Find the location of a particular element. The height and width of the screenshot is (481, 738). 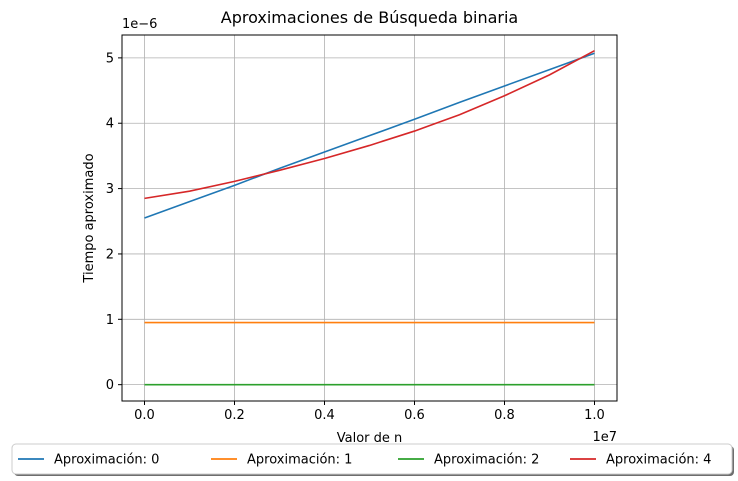

x-axis-offset-text: 1e7 is located at coordinates (604, 437).